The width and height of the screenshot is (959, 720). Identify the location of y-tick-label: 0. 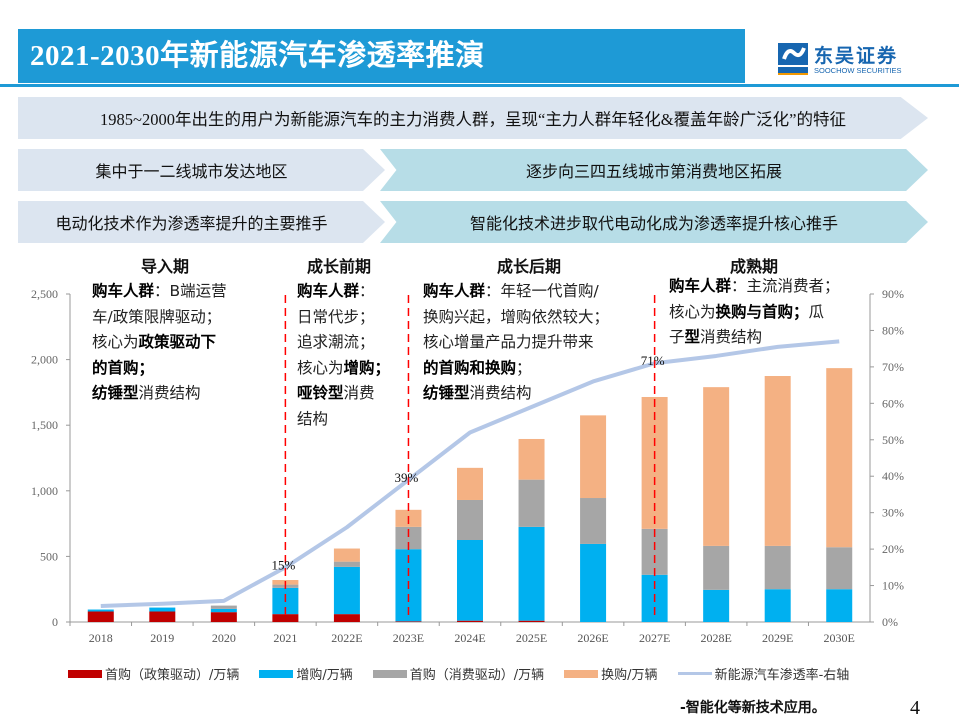
(55, 622).